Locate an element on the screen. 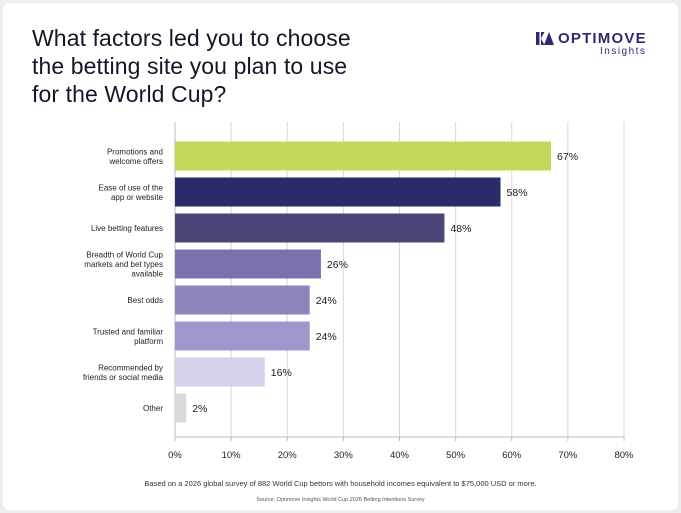 This screenshot has width=681, height=513. category-label: Live betting features is located at coordinates (127, 228).